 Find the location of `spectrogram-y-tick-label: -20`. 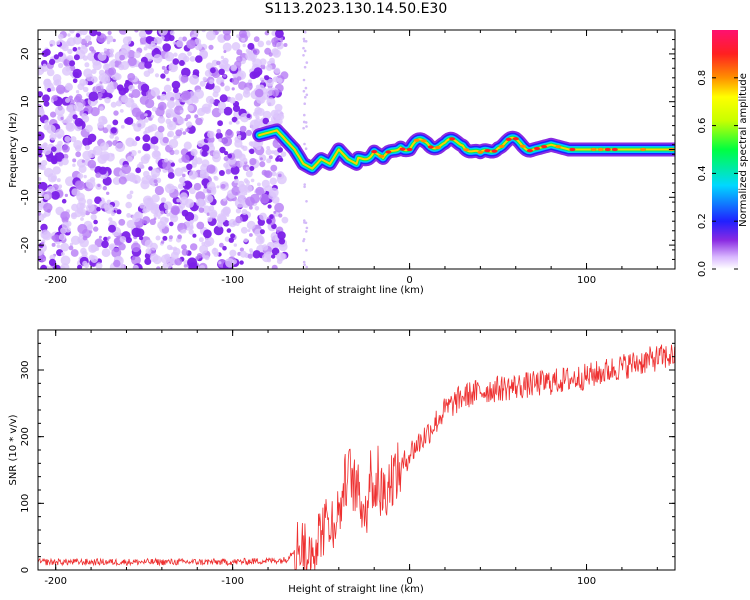

spectrogram-y-tick-label: -20 is located at coordinates (25, 245).